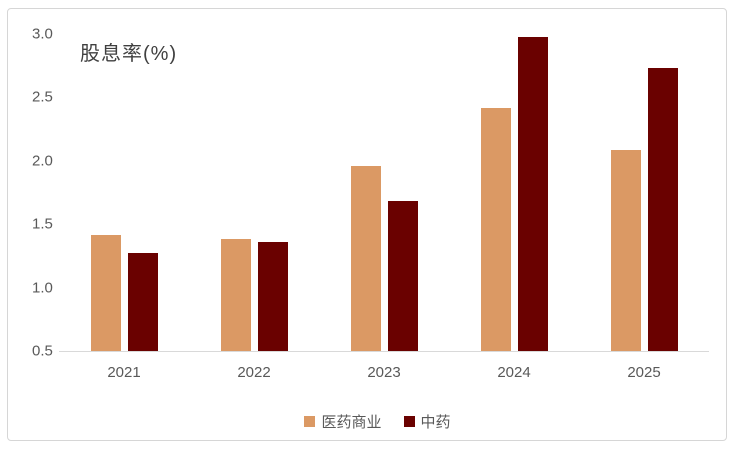 The width and height of the screenshot is (739, 452). Describe the element at coordinates (42, 33) in the screenshot. I see `y-tick-label: 3.0` at that location.